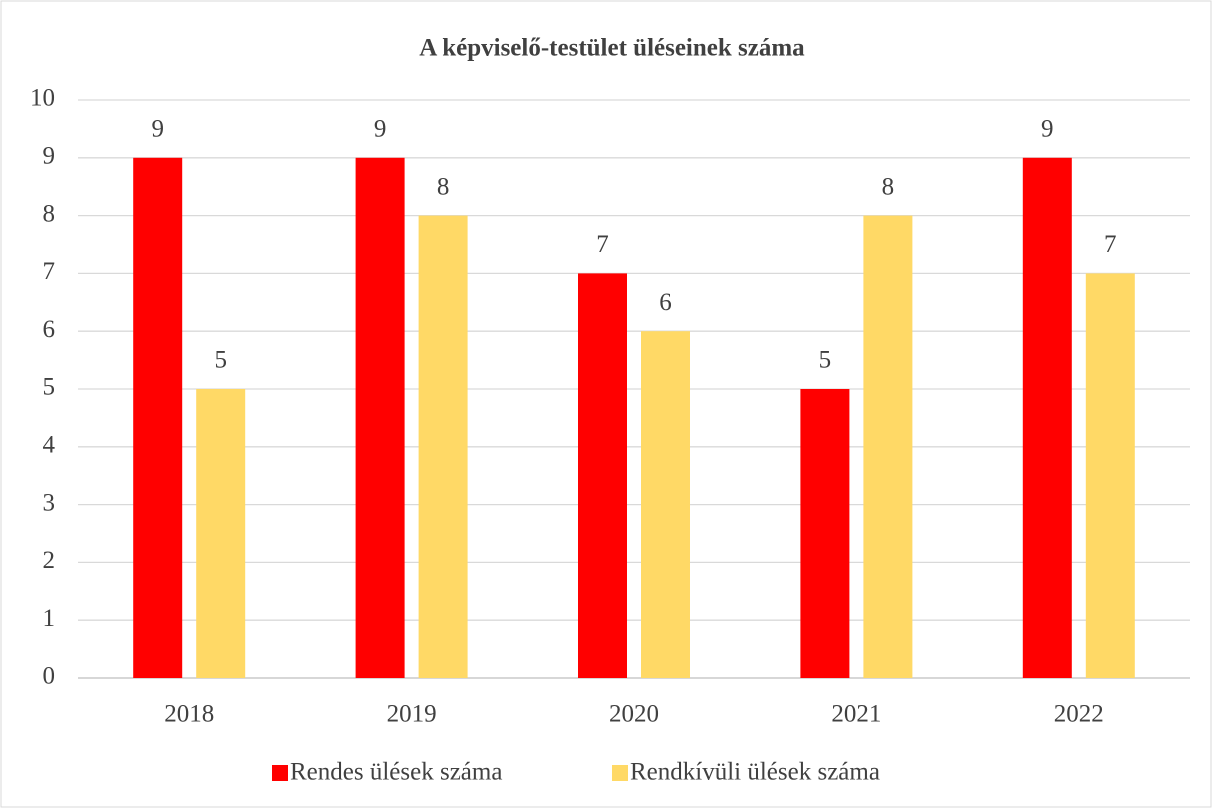 The width and height of the screenshot is (1213, 809). Describe the element at coordinates (49, 502) in the screenshot. I see `y-tick-label: 3` at that location.